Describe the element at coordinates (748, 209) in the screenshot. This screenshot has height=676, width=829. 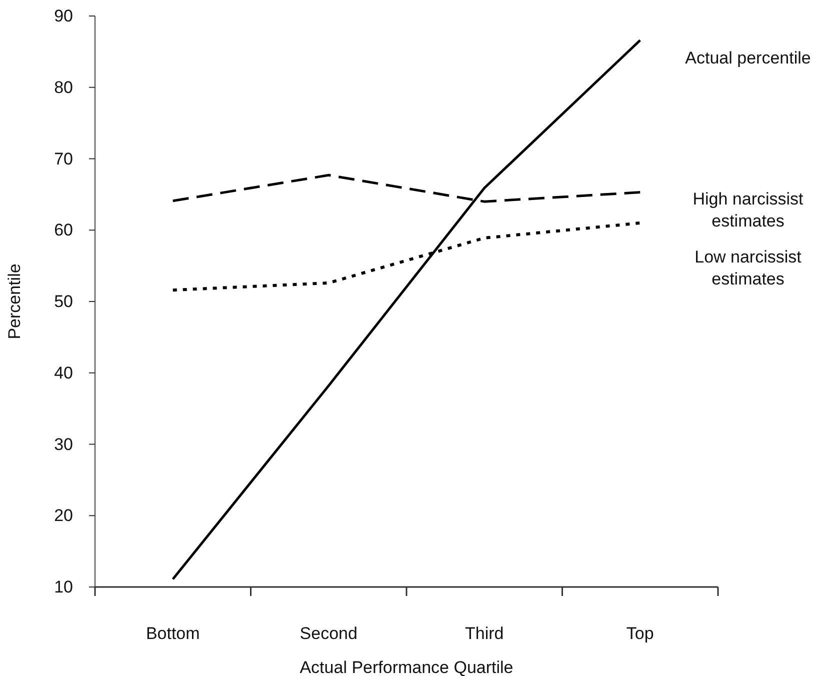
I see `text: High narcissist estimates` at that location.